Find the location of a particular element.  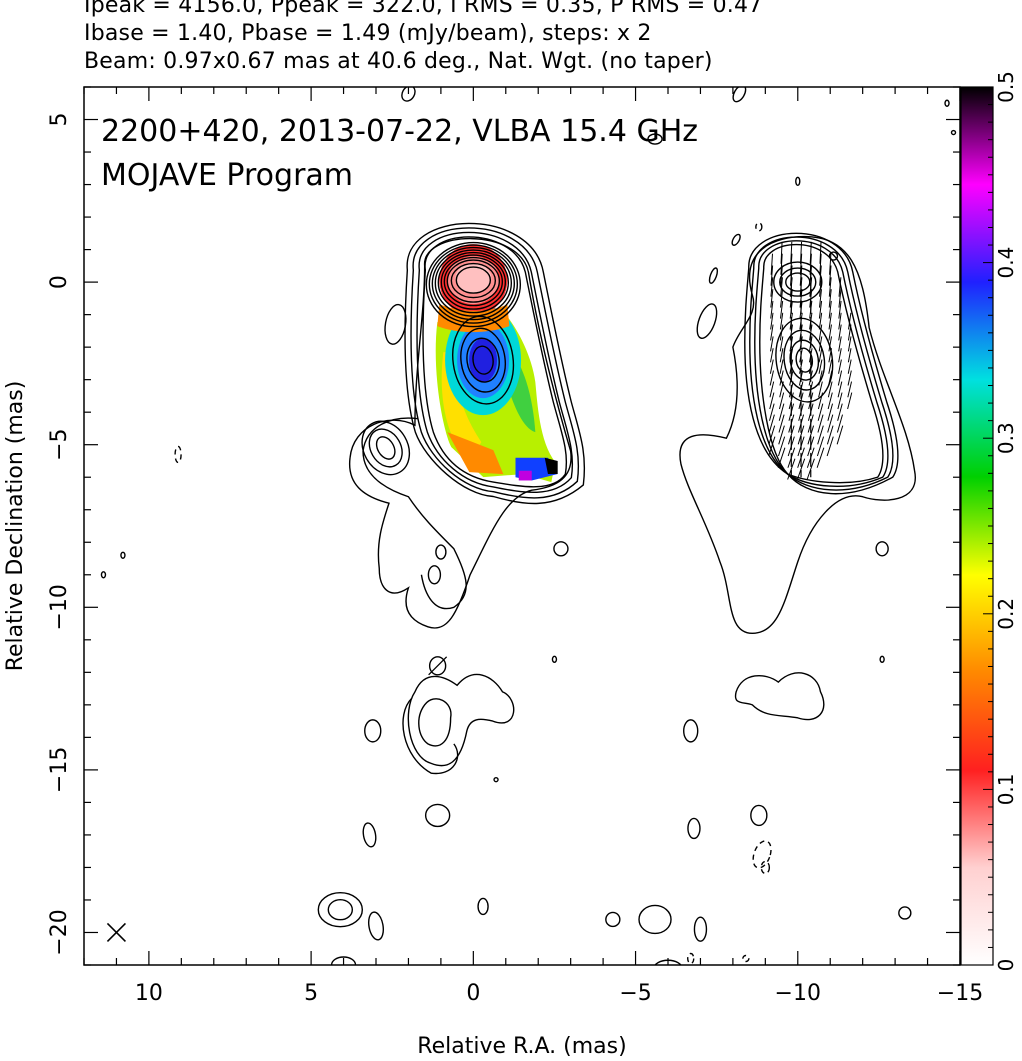

colorbar-tick-label: 0.1 is located at coordinates (1006, 789).